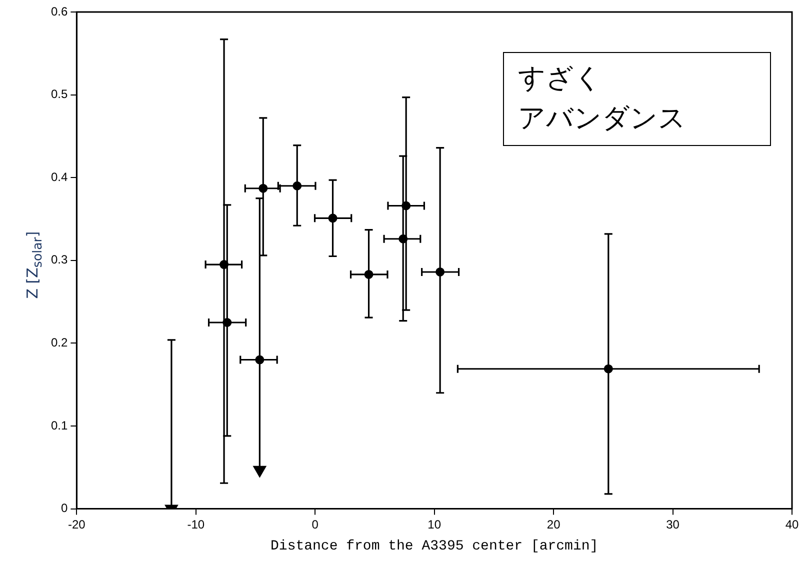 This screenshot has height=562, width=804. What do you see at coordinates (196, 524) in the screenshot?
I see `x-tick-label: -10` at bounding box center [196, 524].